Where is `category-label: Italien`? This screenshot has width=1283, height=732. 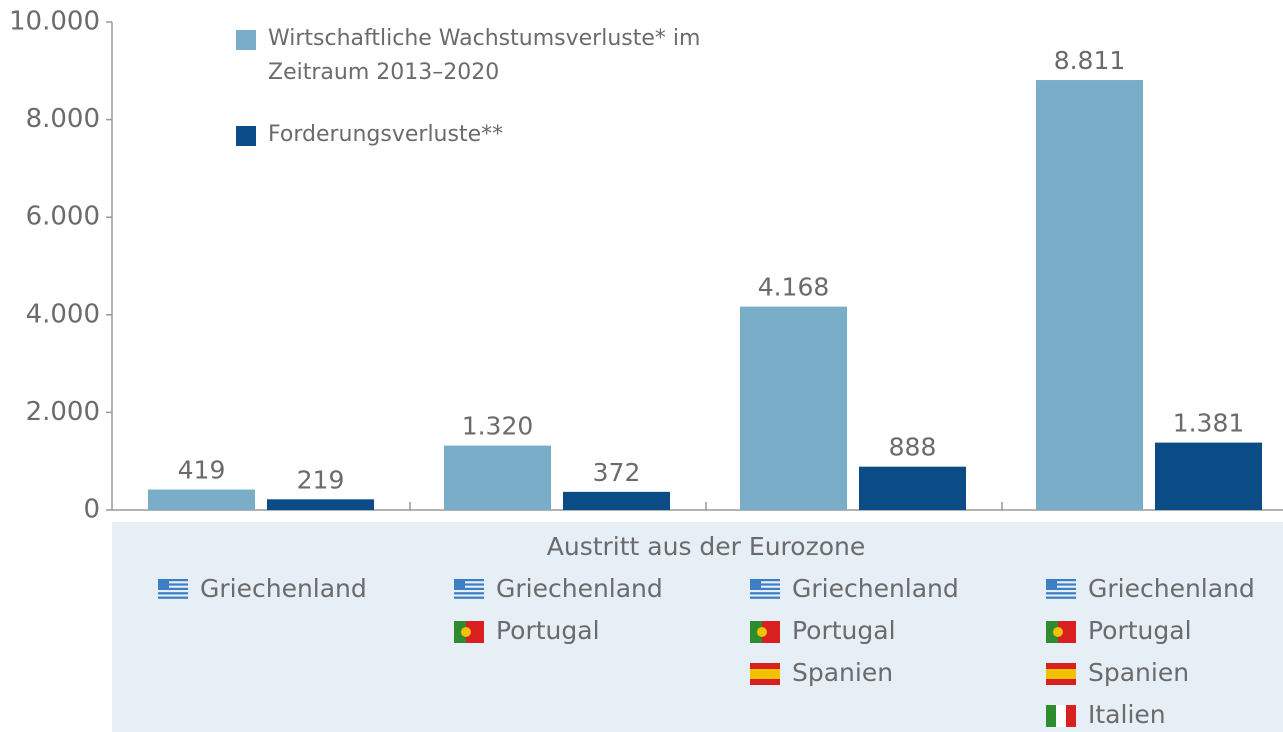 category-label: Italien is located at coordinates (1127, 714).